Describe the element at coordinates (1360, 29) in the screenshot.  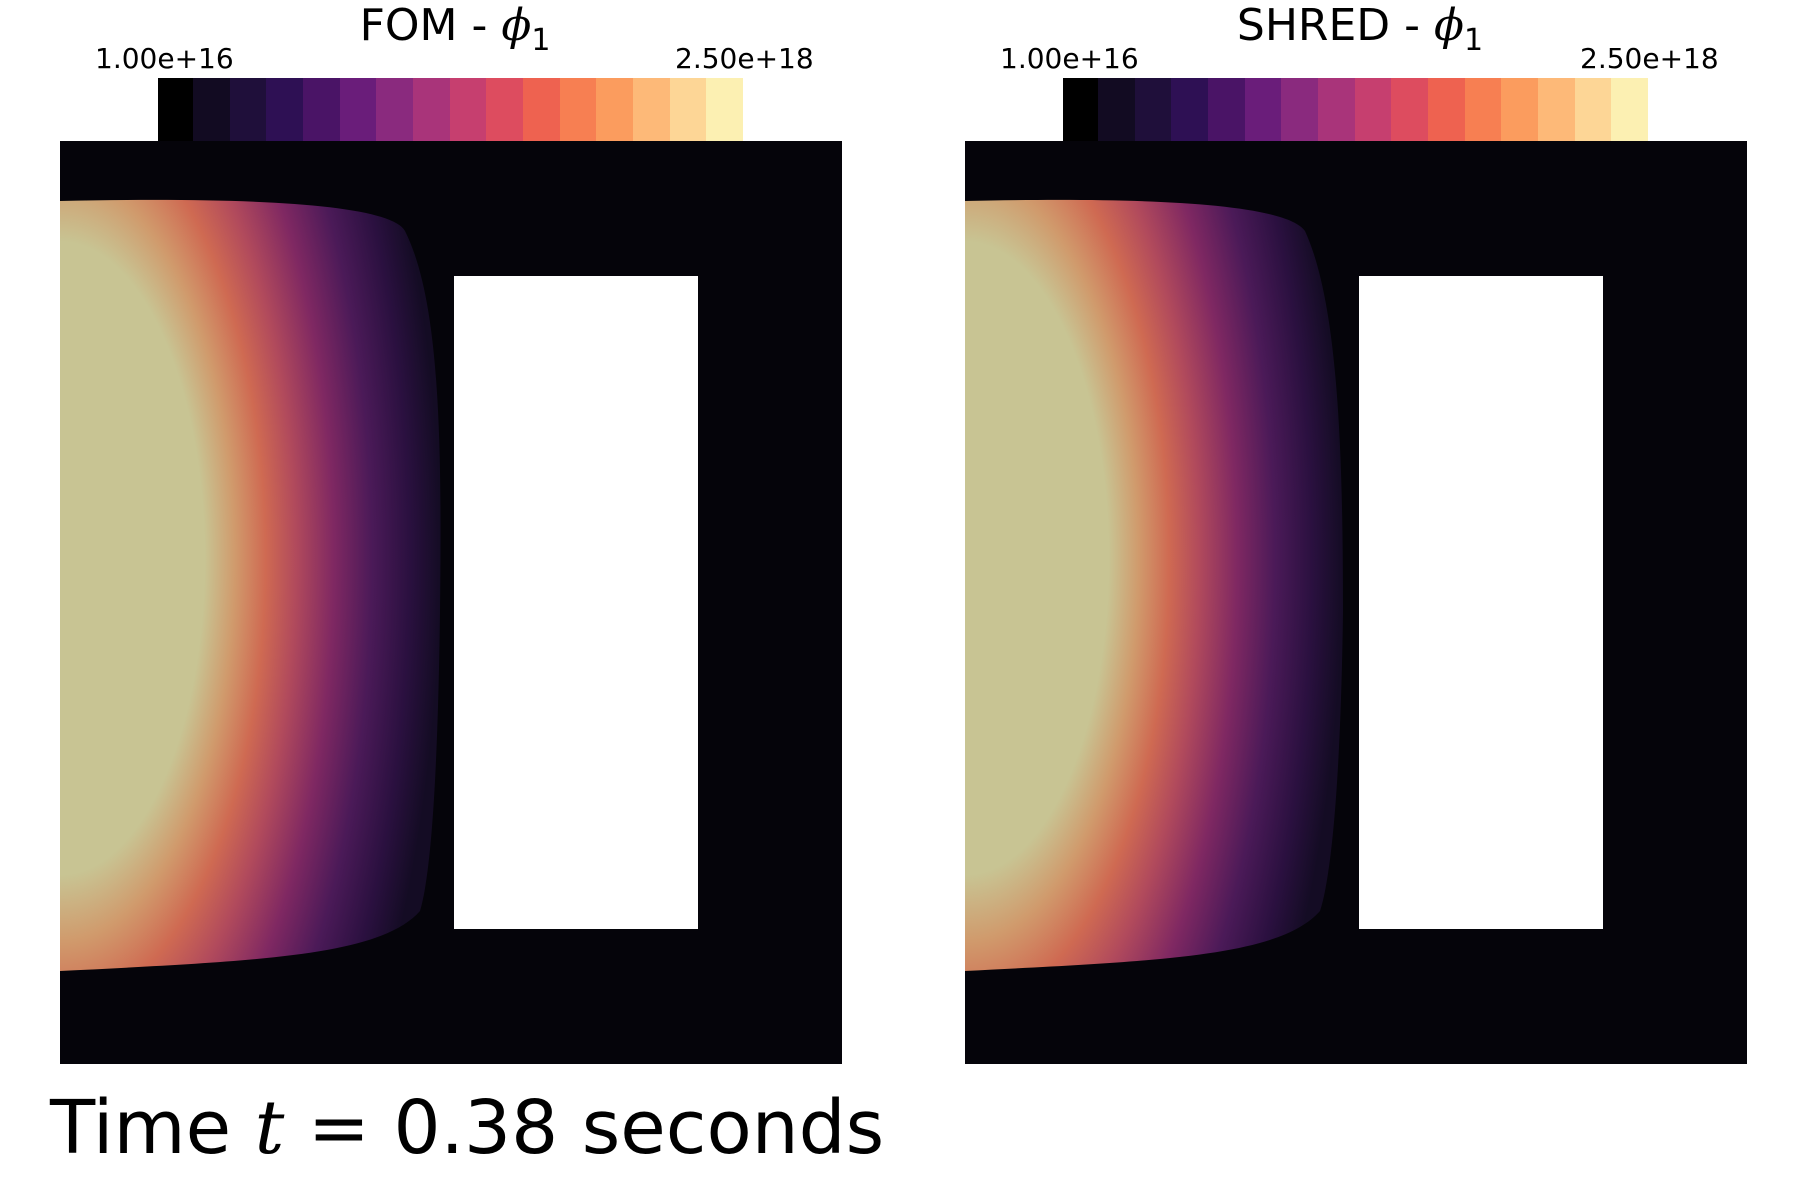
I see `panel-title: SHRED - ϕ1` at that location.